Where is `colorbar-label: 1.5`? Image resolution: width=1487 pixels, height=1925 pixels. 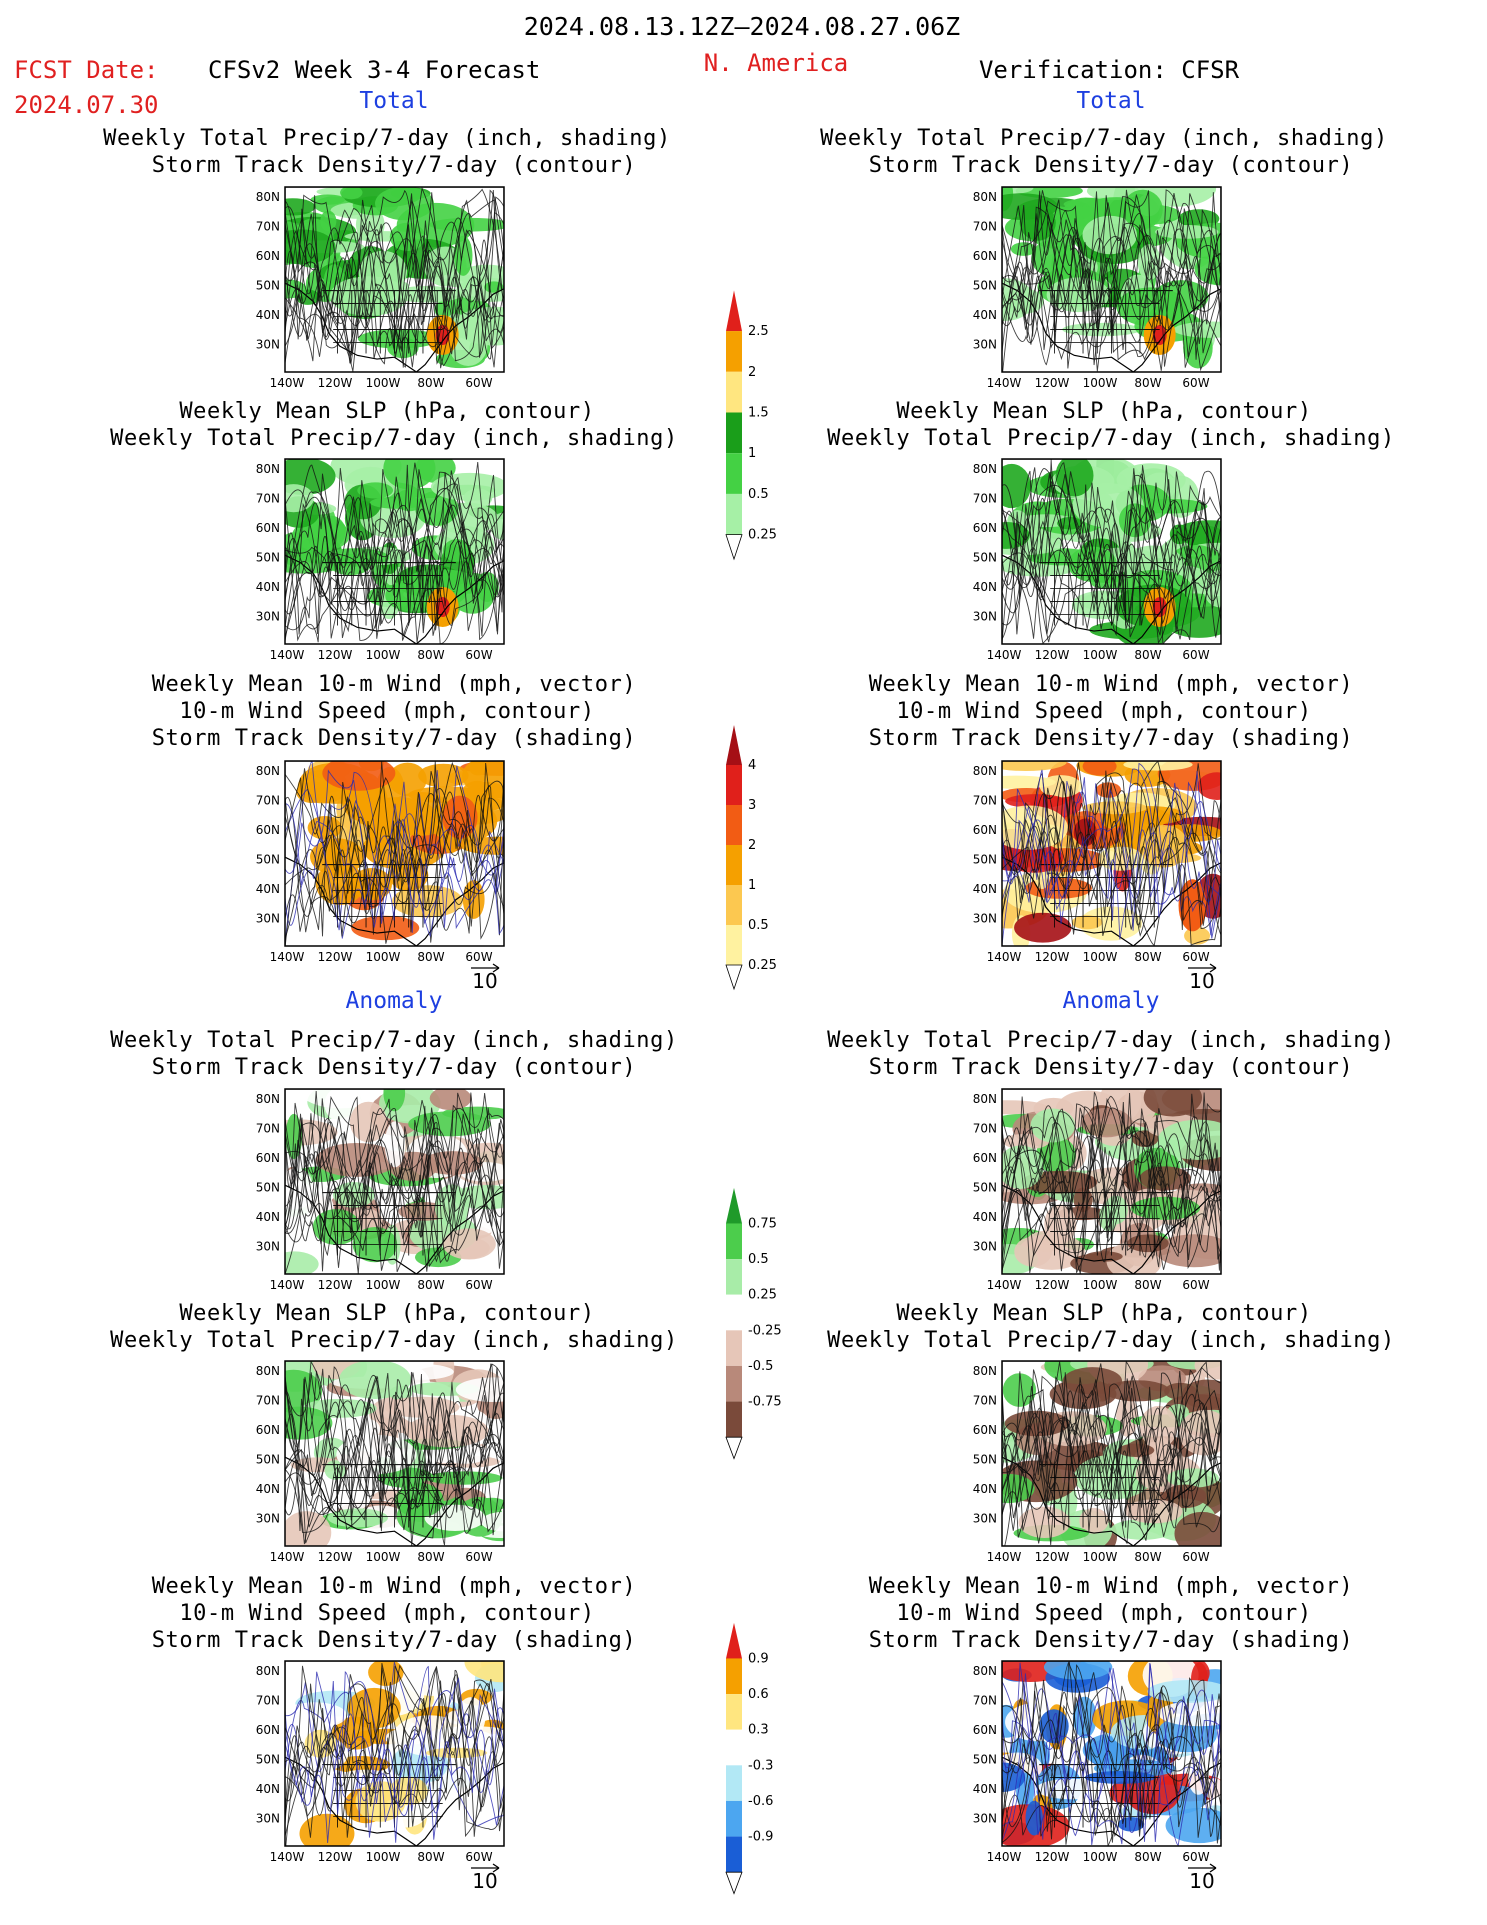 colorbar-label: 1.5 is located at coordinates (758, 413).